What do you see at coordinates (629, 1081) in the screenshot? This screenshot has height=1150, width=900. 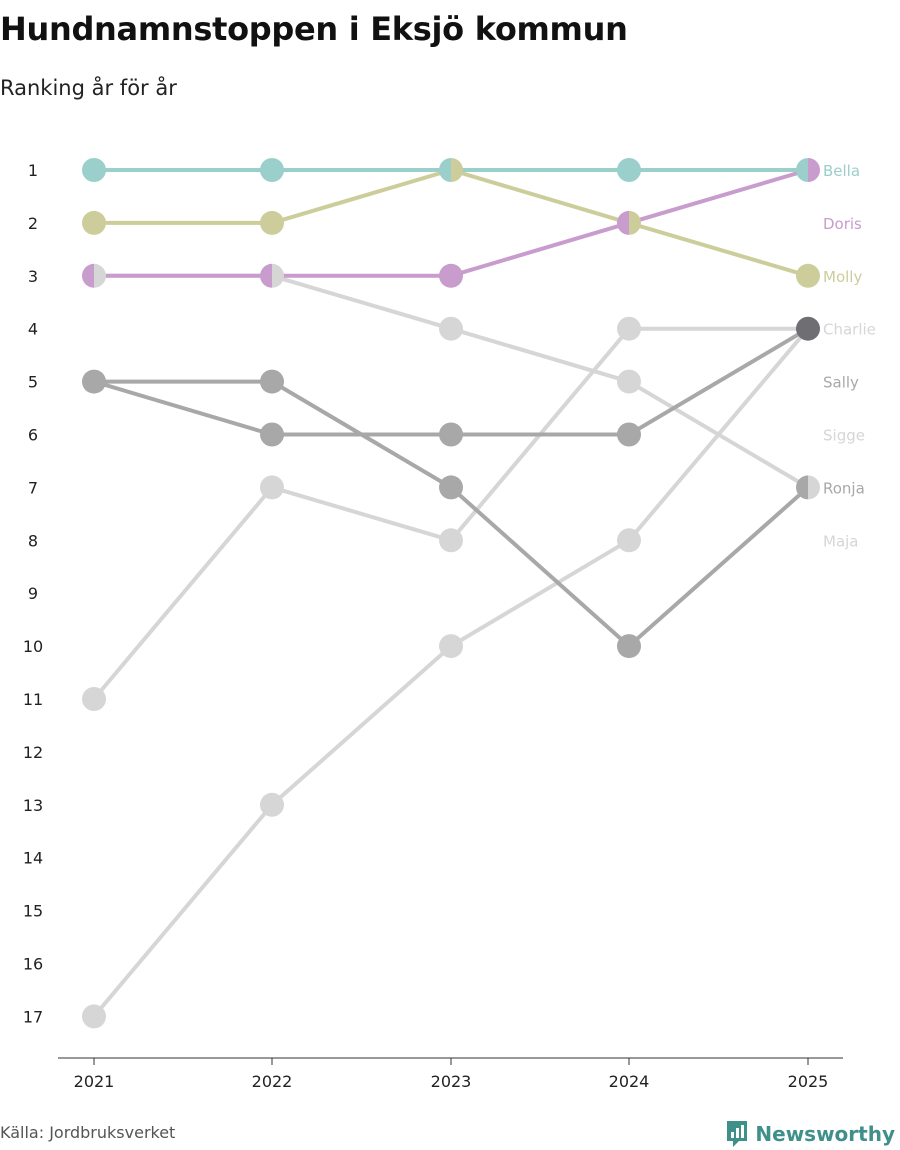 I see `x-tick-label: 2024` at bounding box center [629, 1081].